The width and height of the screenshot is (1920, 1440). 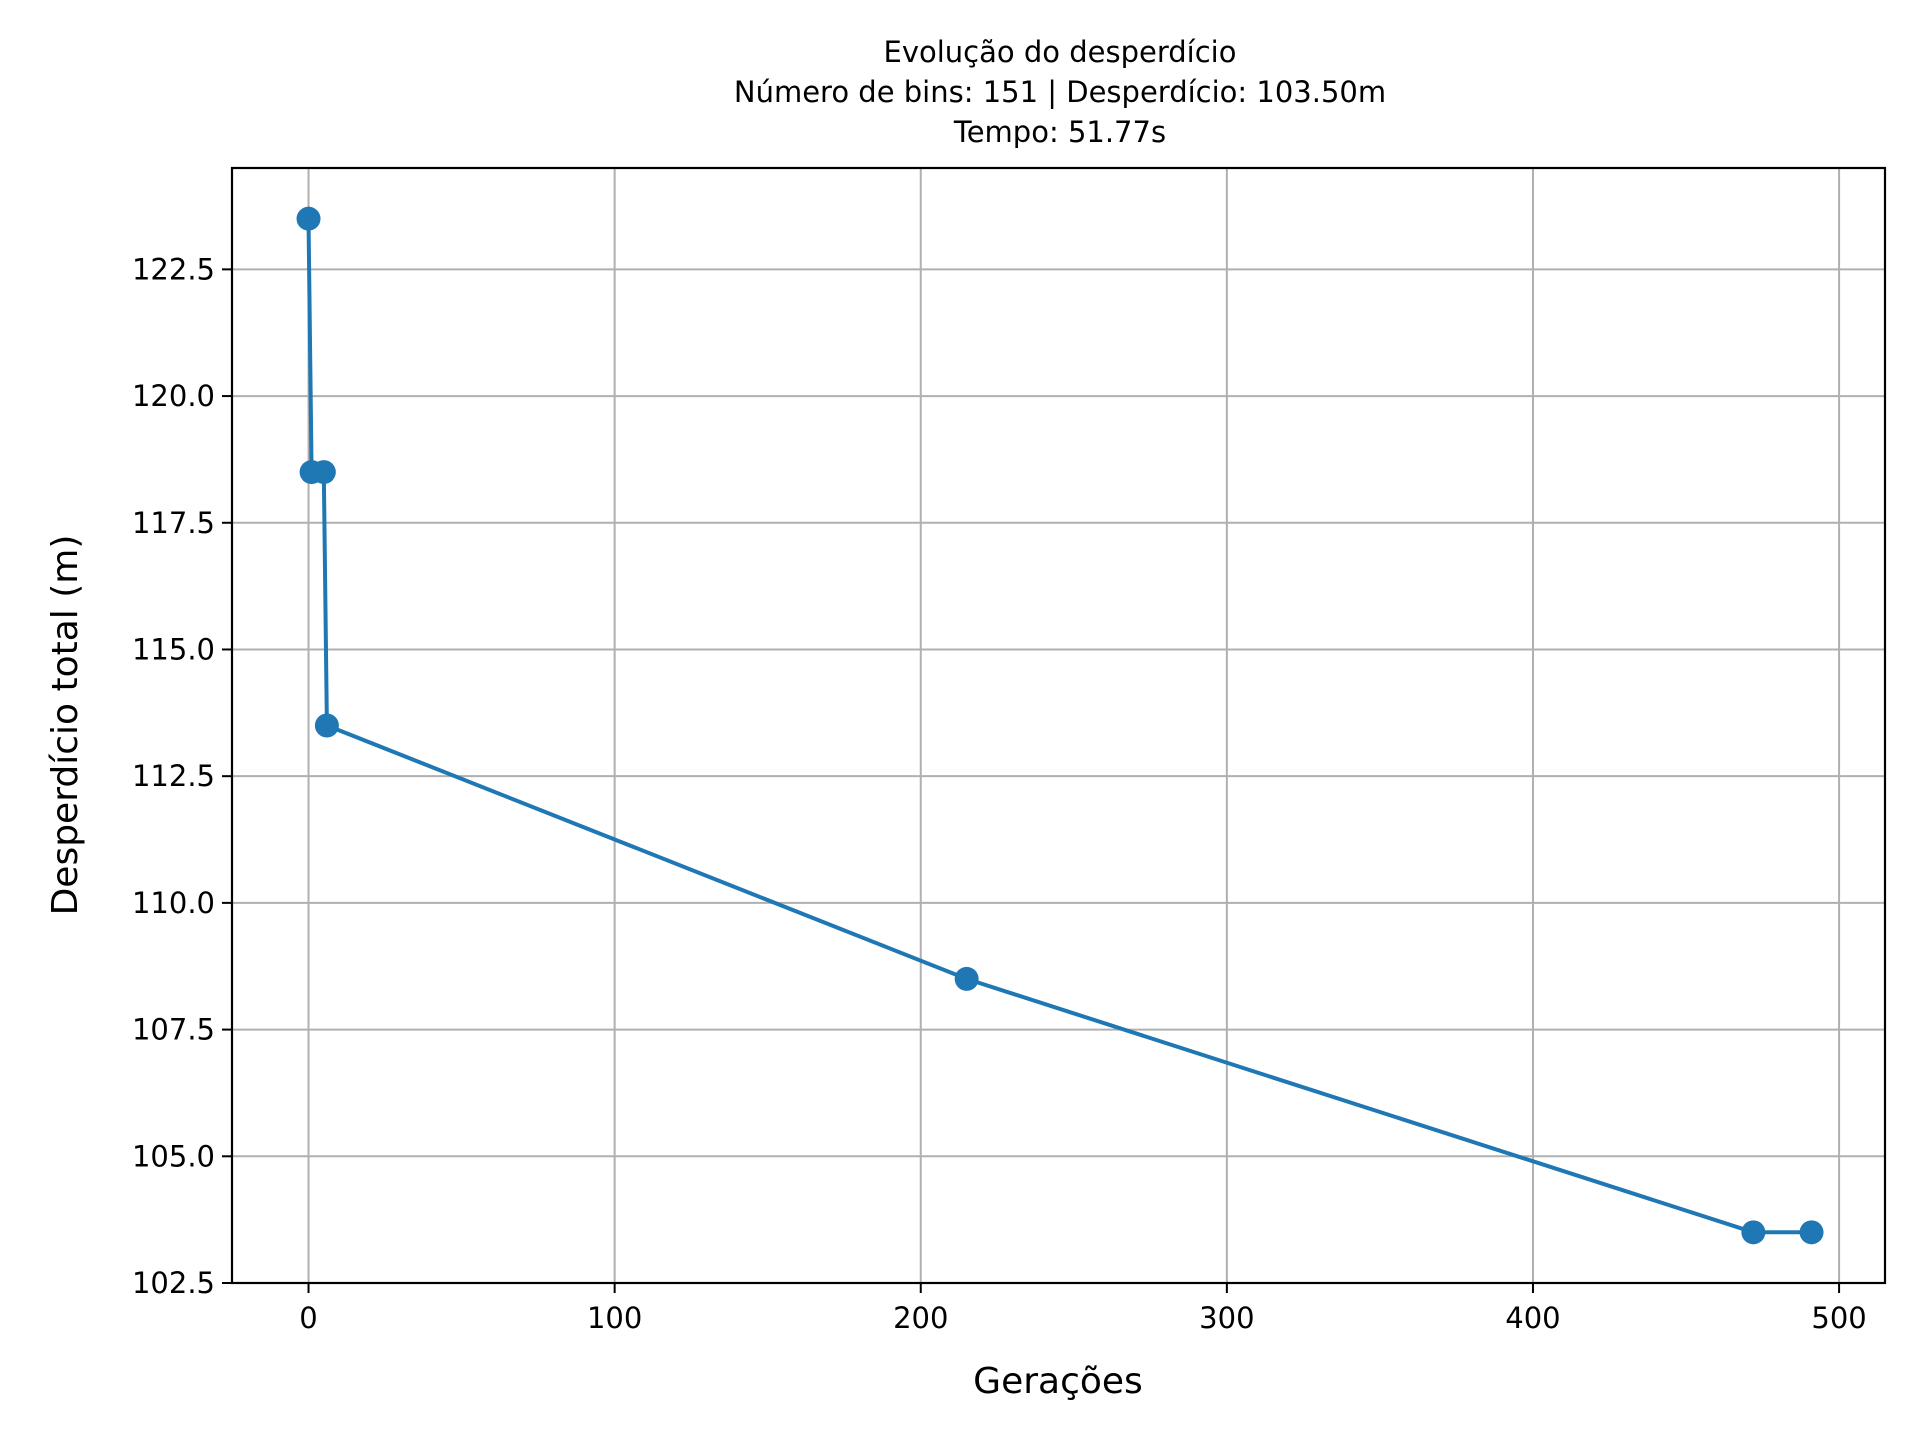 I want to click on y-tick-label: 102.5, so click(x=173, y=1283).